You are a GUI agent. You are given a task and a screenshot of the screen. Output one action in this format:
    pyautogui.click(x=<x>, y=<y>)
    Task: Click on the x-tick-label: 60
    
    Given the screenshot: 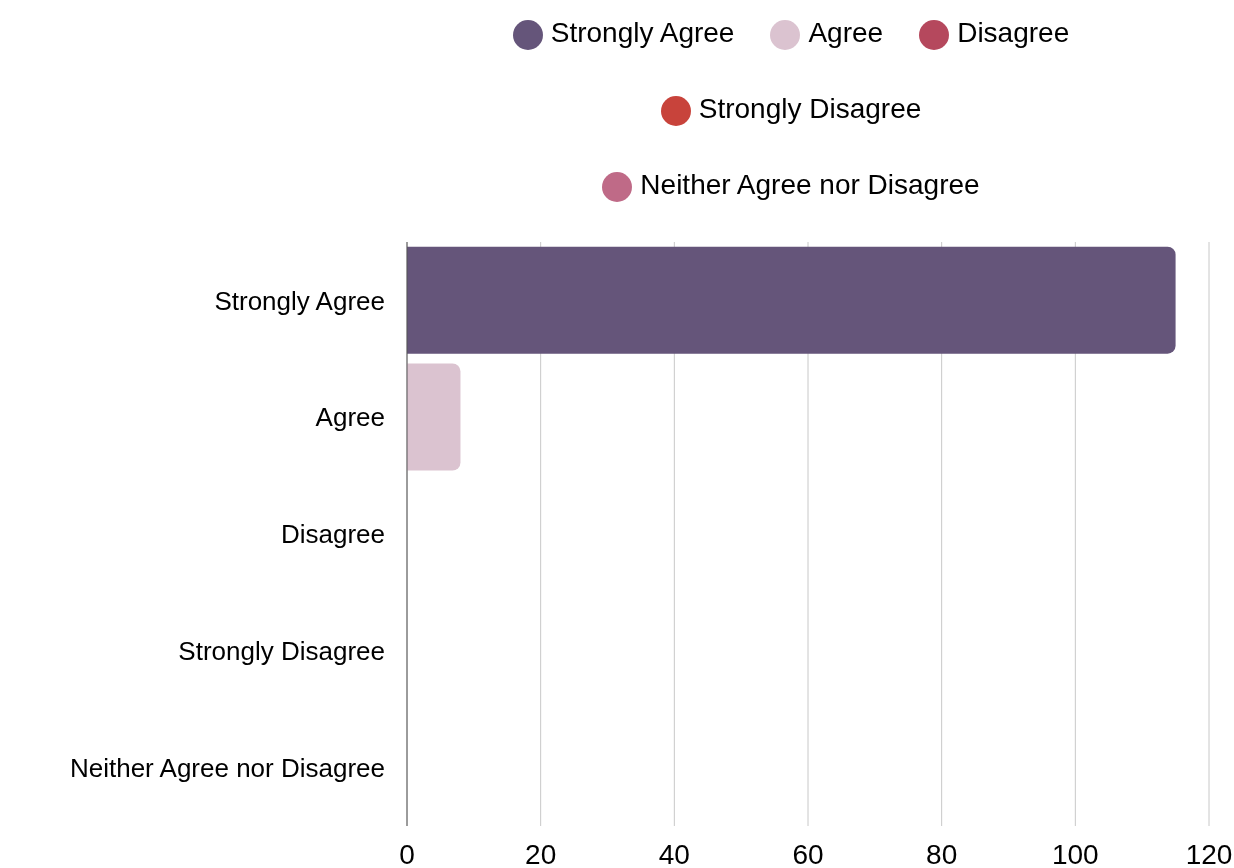 What is the action you would take?
    pyautogui.click(x=808, y=853)
    